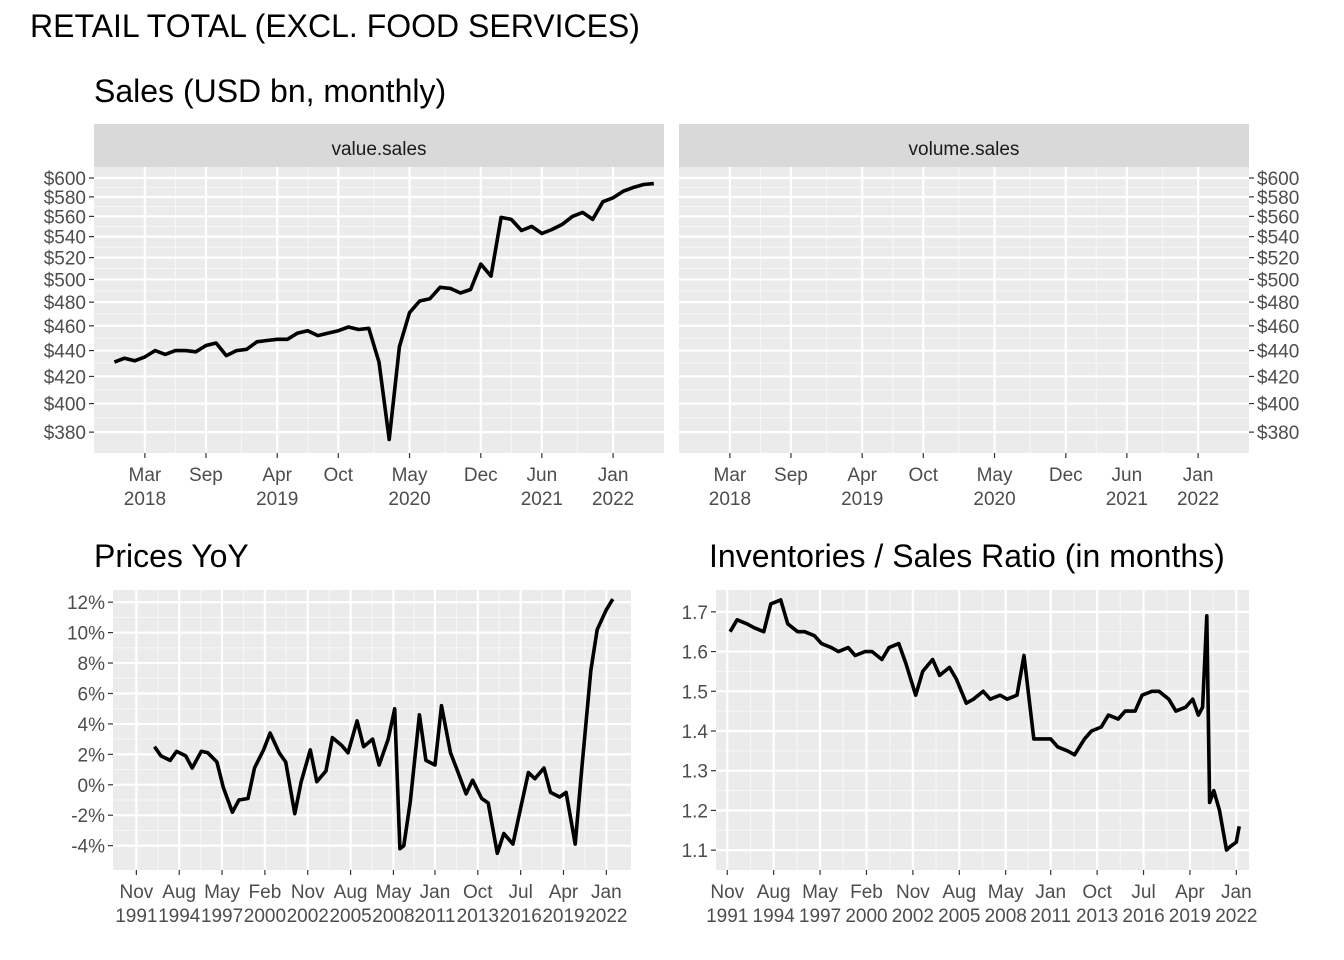 The width and height of the screenshot is (1344, 960). Describe the element at coordinates (1278, 179) in the screenshot. I see `y-tick-label: $600` at that location.